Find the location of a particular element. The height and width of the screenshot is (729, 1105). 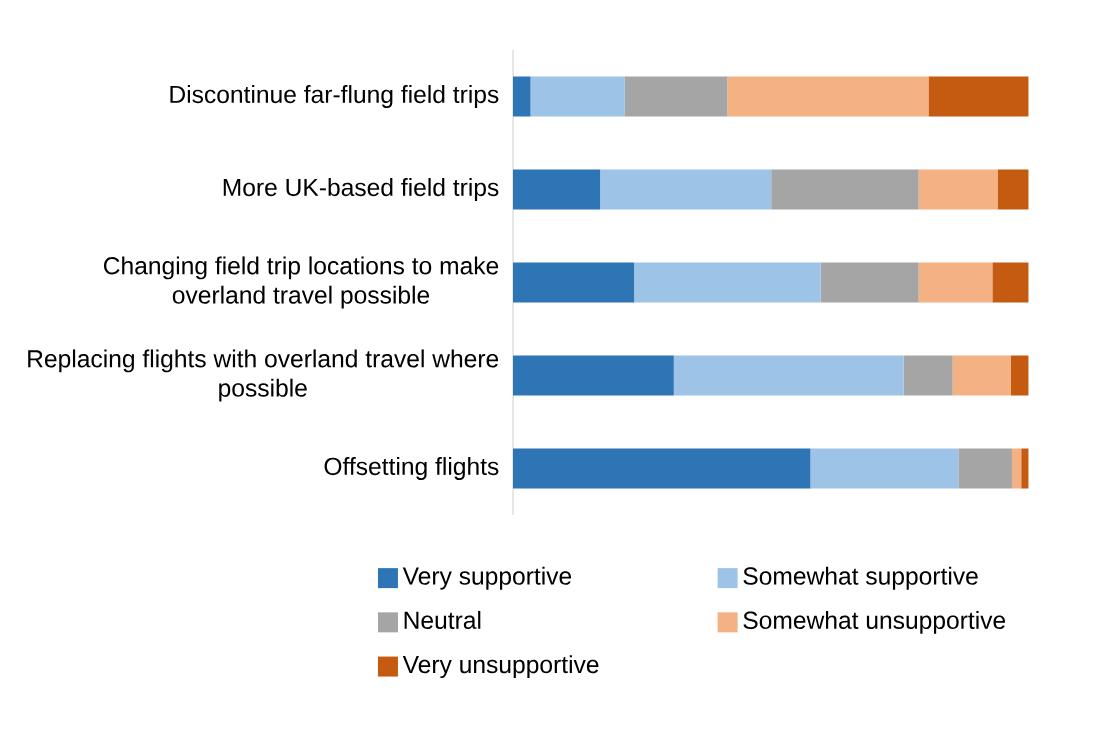

y-tick-label: Offsetting flights is located at coordinates (411, 468).